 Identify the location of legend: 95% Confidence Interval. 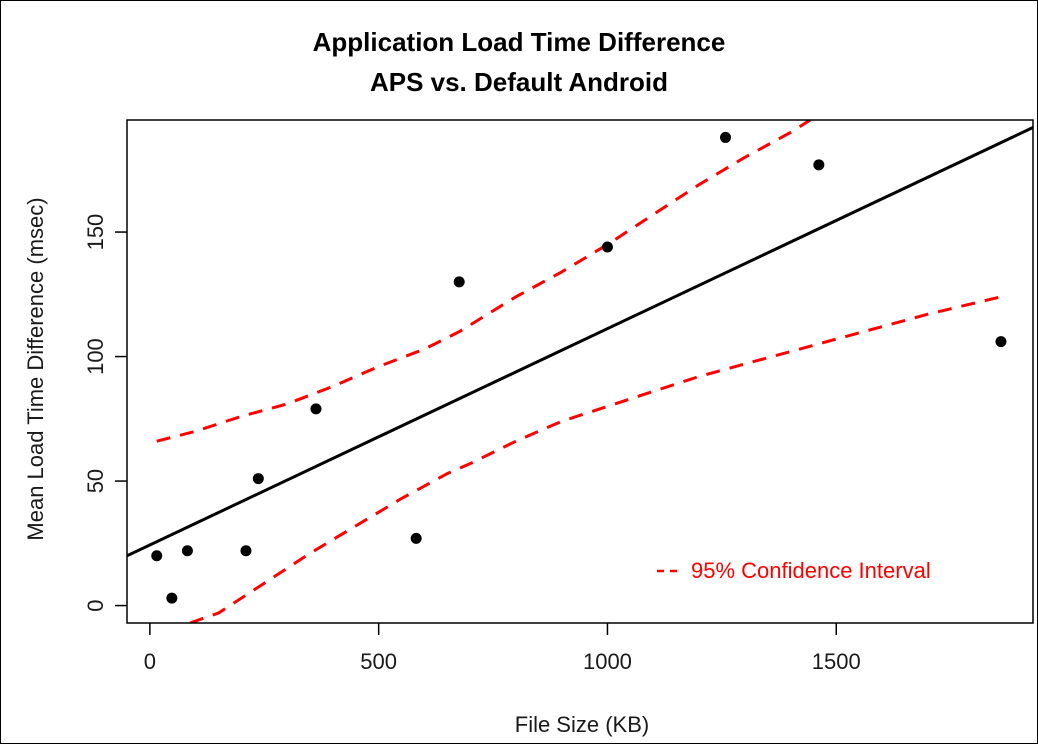
(794, 570).